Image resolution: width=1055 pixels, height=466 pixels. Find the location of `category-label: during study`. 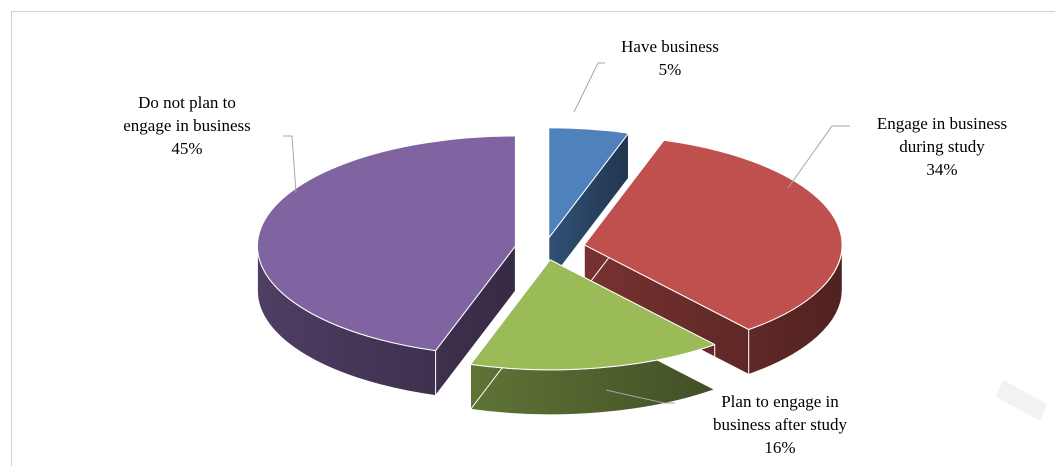

category-label: during study is located at coordinates (942, 146).